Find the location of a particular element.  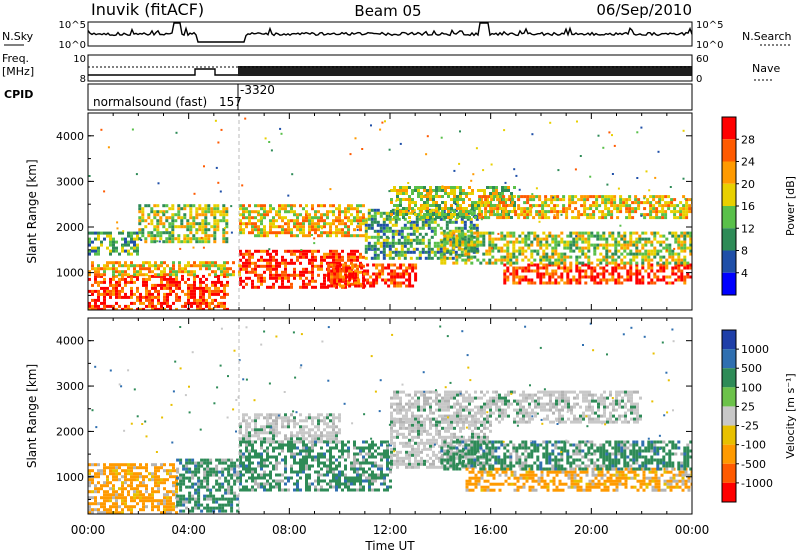

power-y-tick-0: 1000 is located at coordinates (70, 273).